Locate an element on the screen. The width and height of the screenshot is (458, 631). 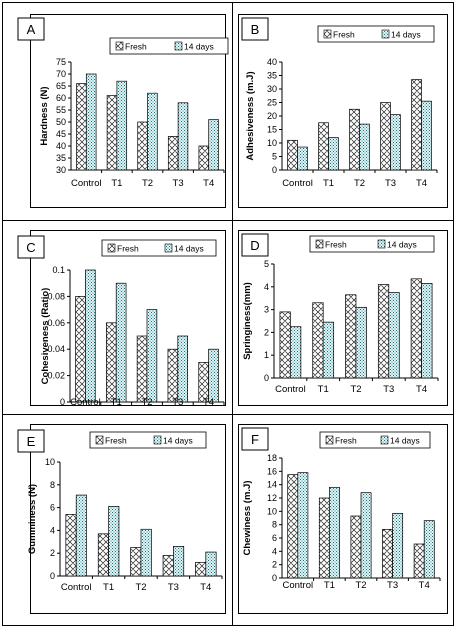
bar-c-control-14days is located at coordinates (90, 336).